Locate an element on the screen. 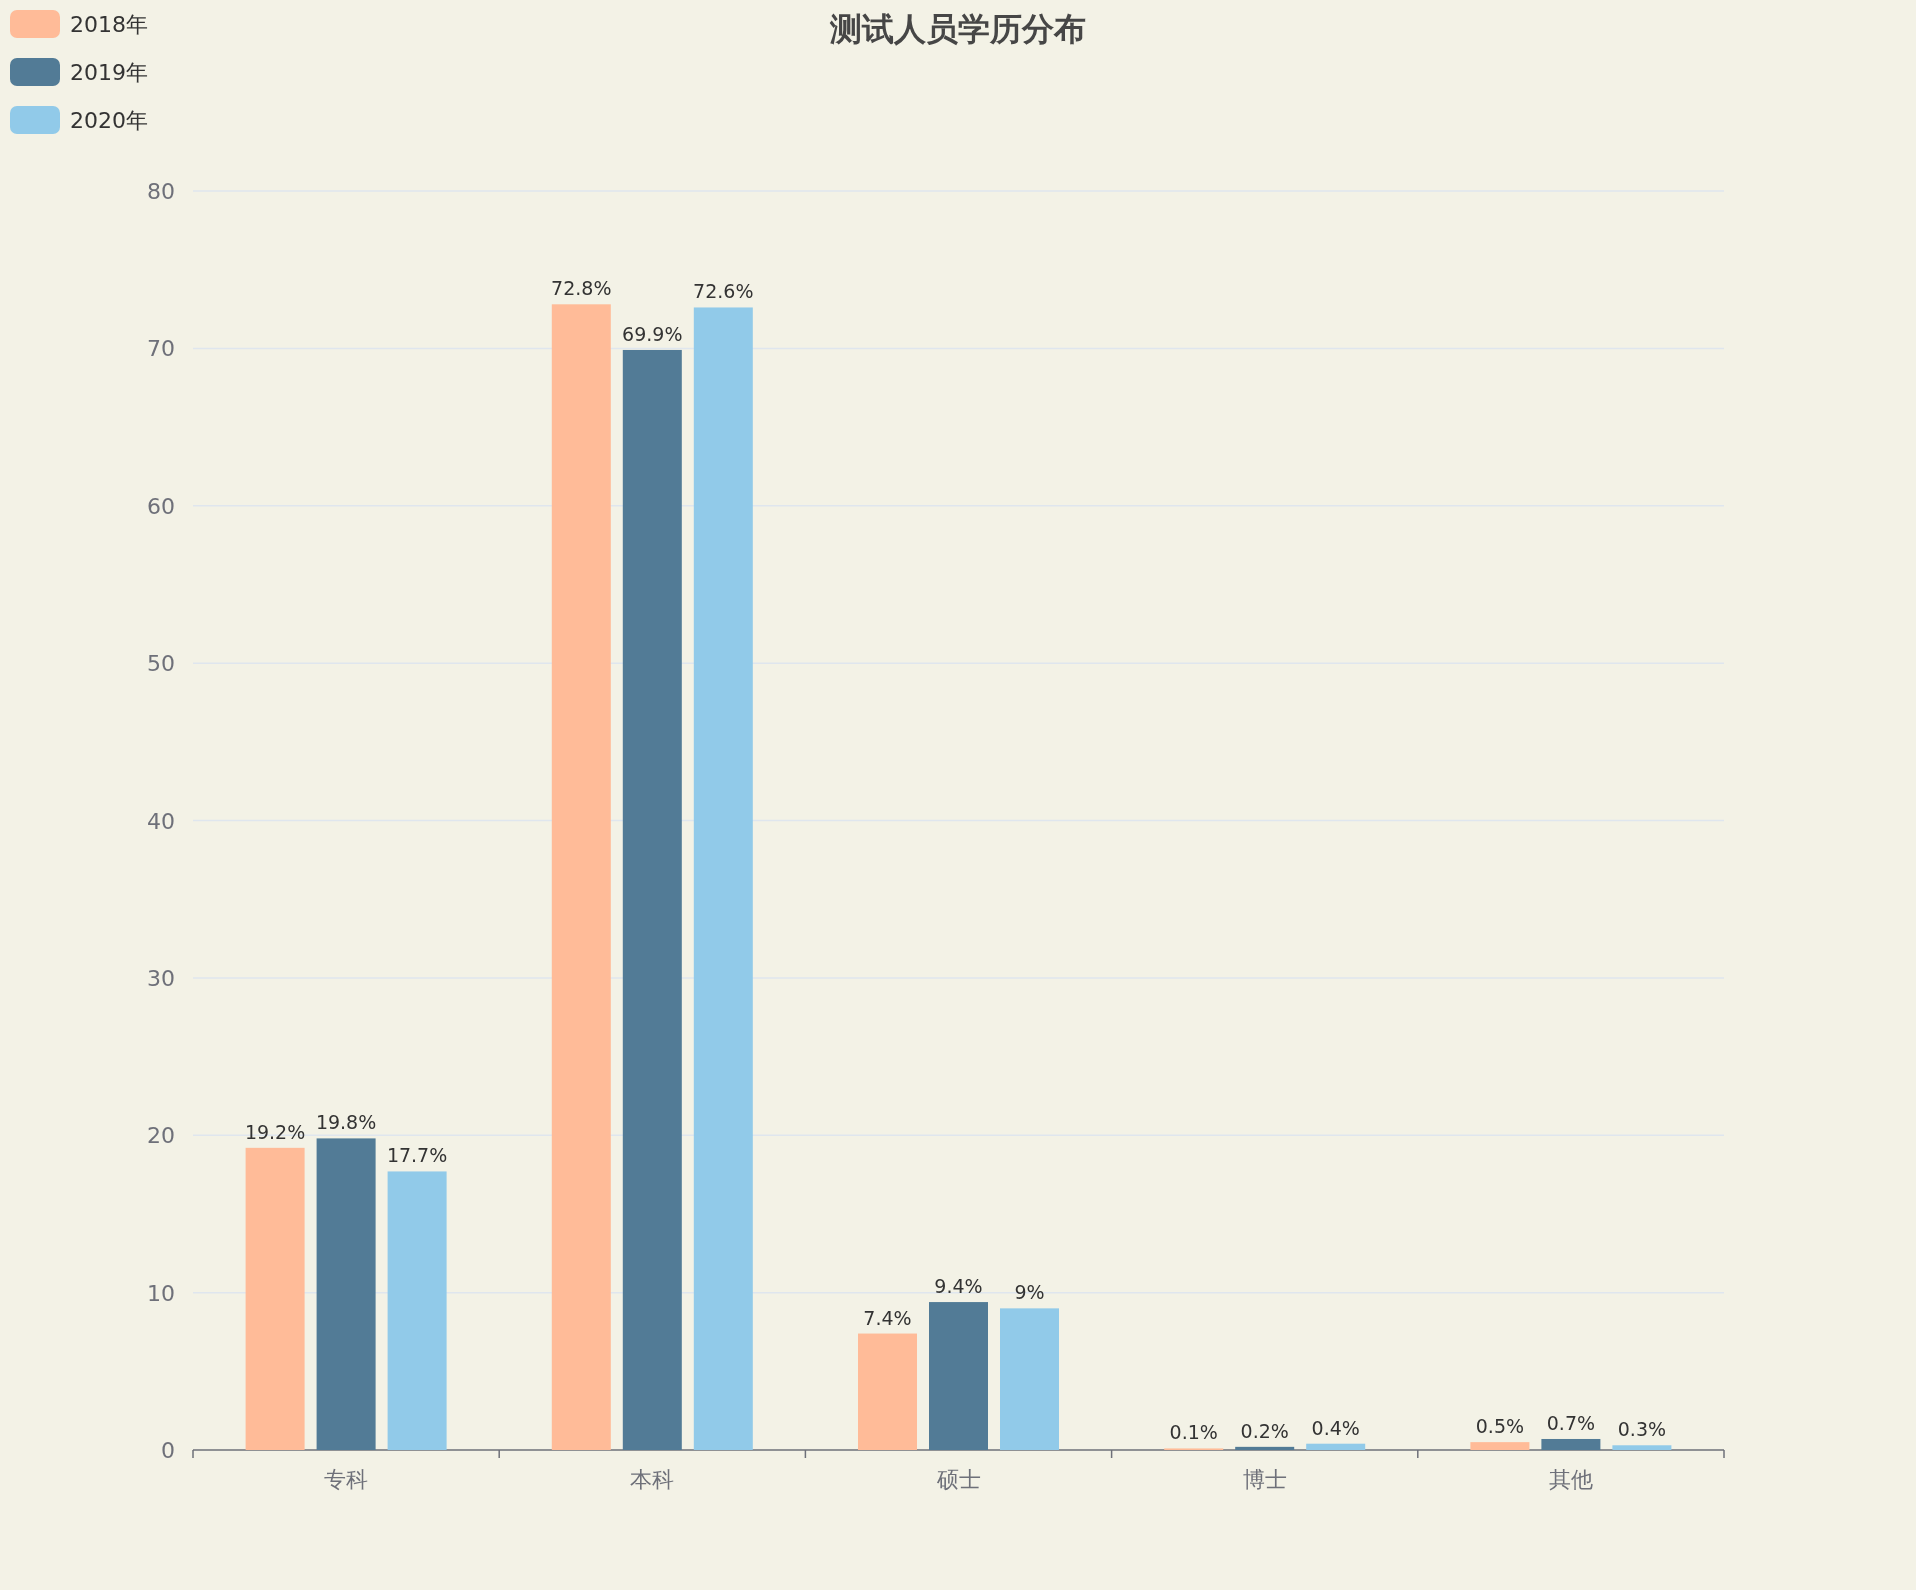 The height and width of the screenshot is (1590, 1916). y-tick-label: 50 is located at coordinates (161, 664).